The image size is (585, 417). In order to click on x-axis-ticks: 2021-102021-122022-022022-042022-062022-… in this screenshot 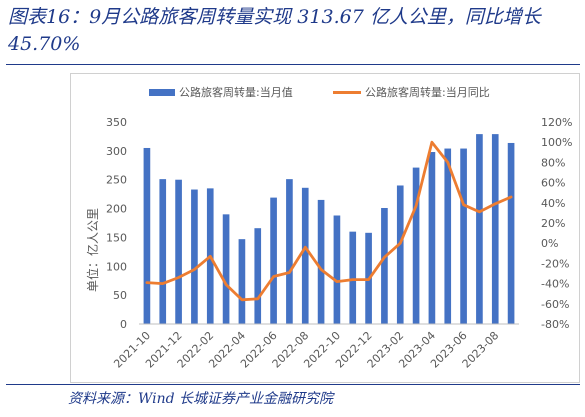, I will do `click(306, 350)`.